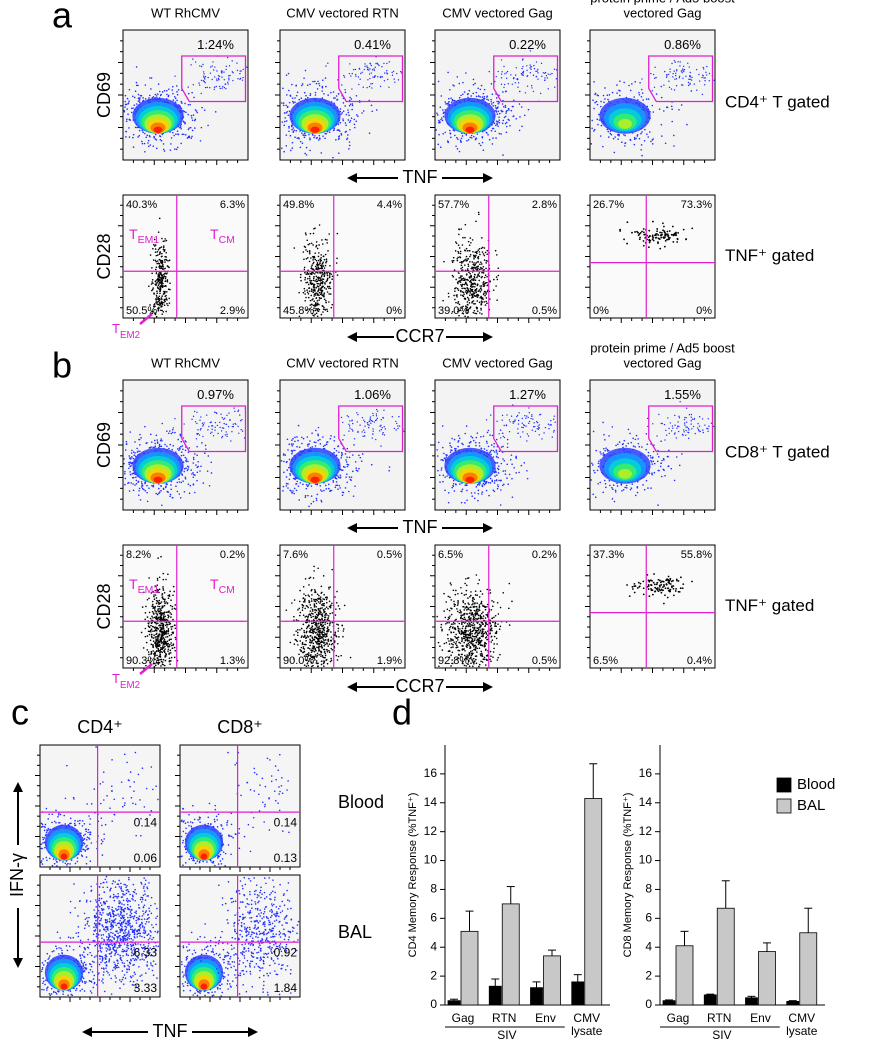  What do you see at coordinates (116, 328) in the screenshot?
I see `subset-letter: T` at bounding box center [116, 328].